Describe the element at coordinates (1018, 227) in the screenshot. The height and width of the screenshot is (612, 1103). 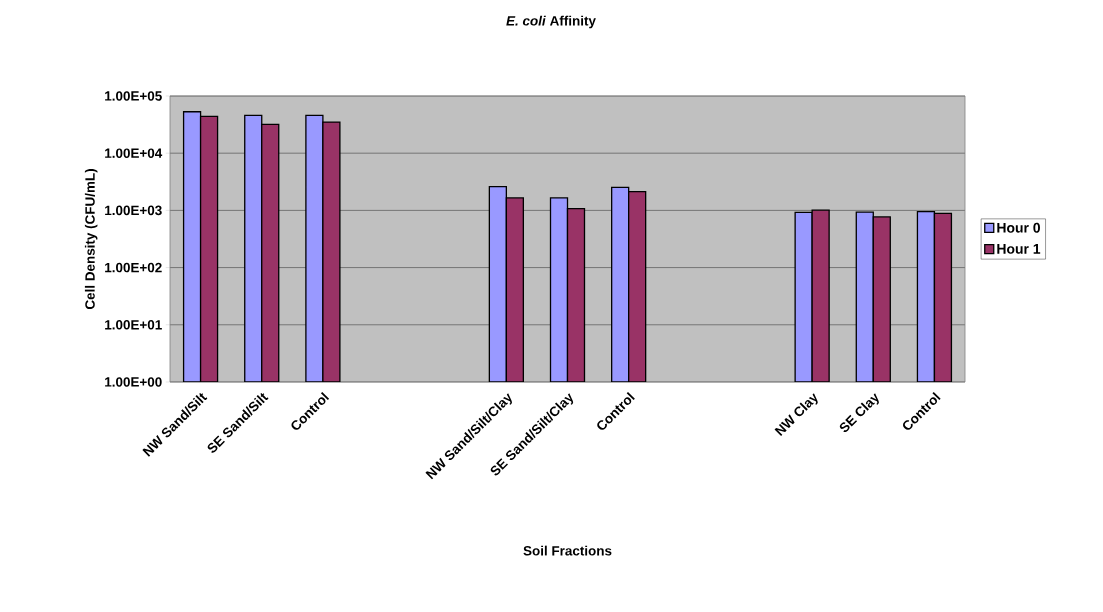
I see `legend-label: Hour 0` at that location.